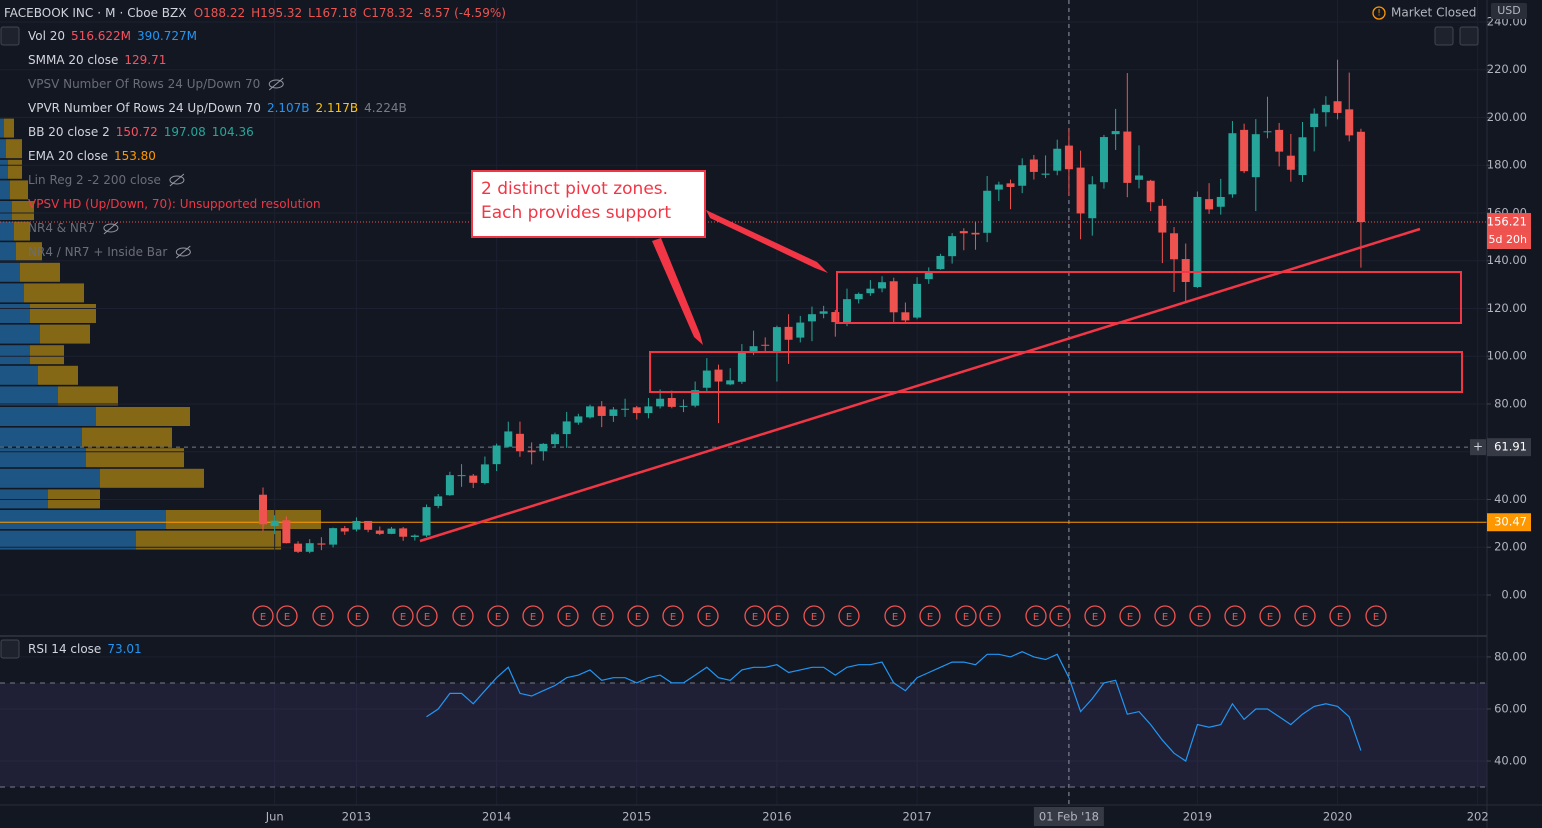 This screenshot has height=828, width=1542. Describe the element at coordinates (1444, 36) in the screenshot. I see `collapse-button` at that location.